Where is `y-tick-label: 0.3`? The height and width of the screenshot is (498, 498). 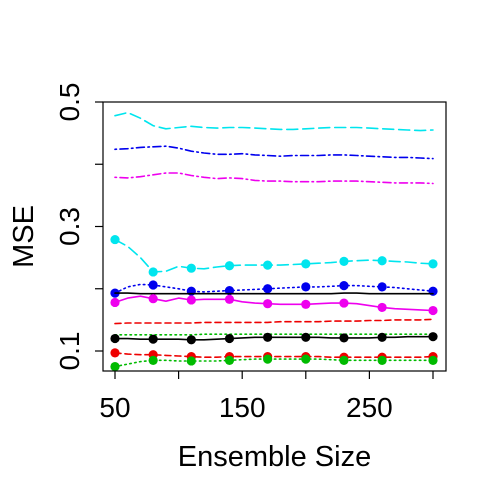 y-tick-label: 0.3 is located at coordinates (69, 226).